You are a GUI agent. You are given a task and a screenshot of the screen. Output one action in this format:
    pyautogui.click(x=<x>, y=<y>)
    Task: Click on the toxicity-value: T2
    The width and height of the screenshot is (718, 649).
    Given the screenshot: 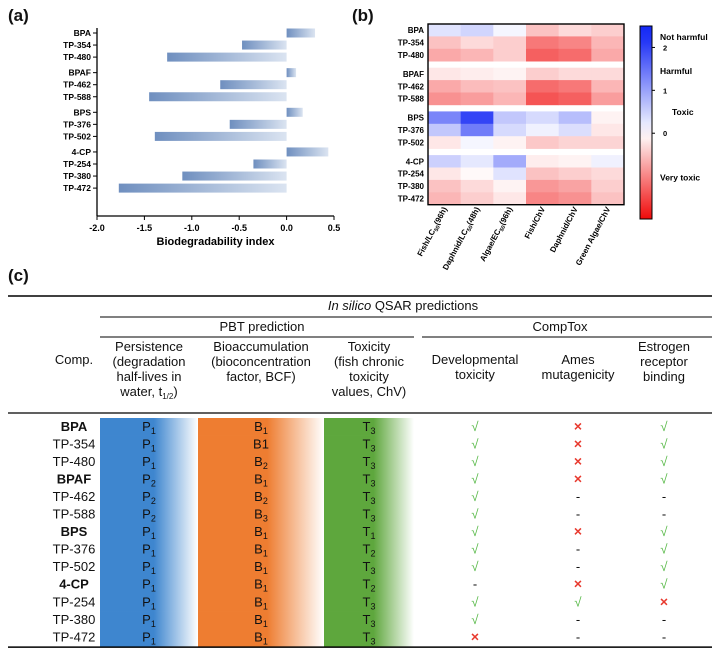 What is the action you would take?
    pyautogui.click(x=369, y=585)
    